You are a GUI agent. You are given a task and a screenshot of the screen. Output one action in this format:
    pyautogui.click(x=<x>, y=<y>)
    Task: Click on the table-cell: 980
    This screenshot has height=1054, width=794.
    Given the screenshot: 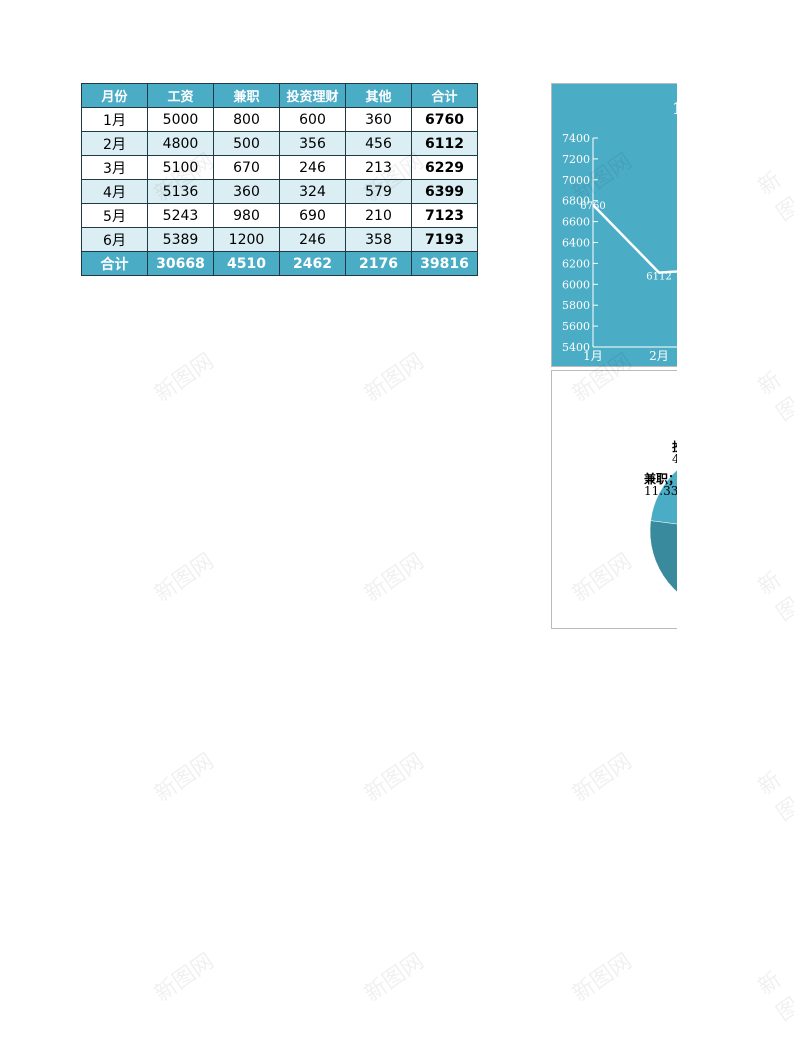 What is the action you would take?
    pyautogui.click(x=246, y=215)
    